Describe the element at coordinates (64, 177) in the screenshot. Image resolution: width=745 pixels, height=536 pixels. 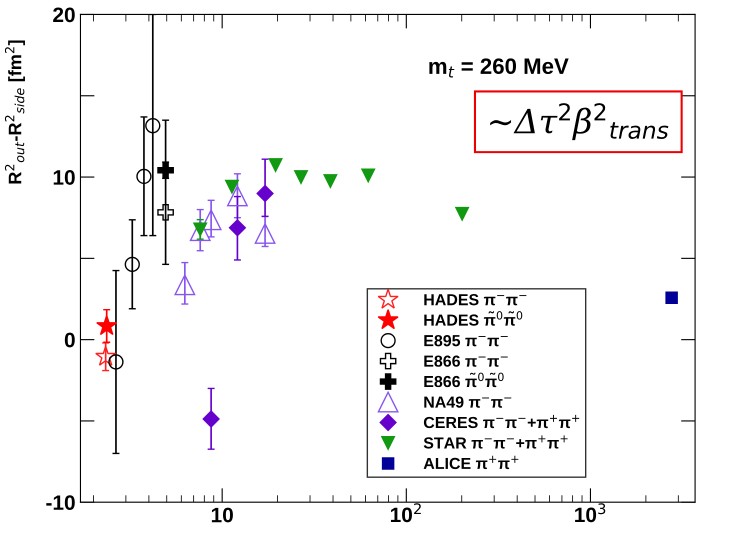
I see `y-tick-label: 10` at that location.